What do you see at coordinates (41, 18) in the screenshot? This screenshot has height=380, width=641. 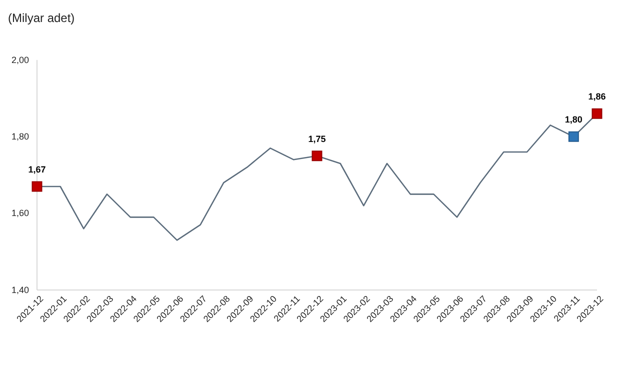 I see `y-axis-title: (Milyar adet)` at bounding box center [41, 18].